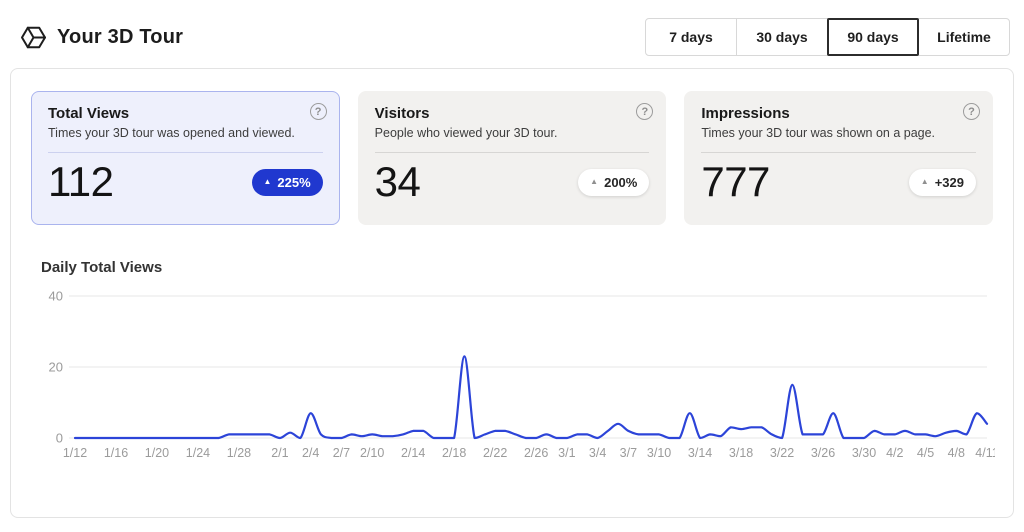  Describe the element at coordinates (56, 367) in the screenshot. I see `y-axis-tick-label: 20` at that location.